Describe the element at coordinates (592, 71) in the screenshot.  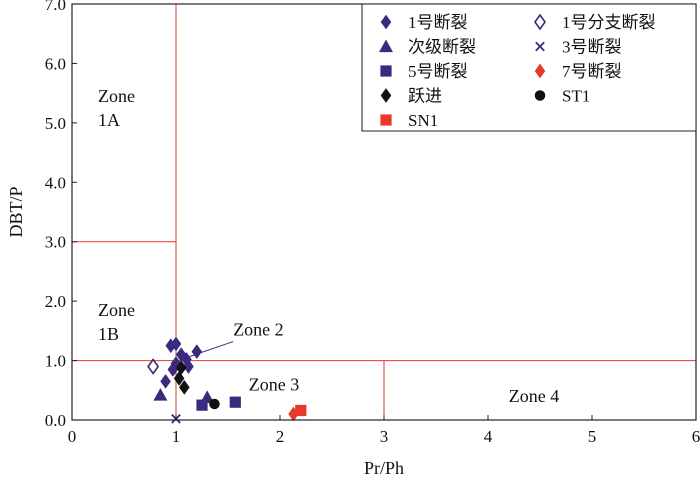
I see `legend-label-5: 7号断裂` at that location.